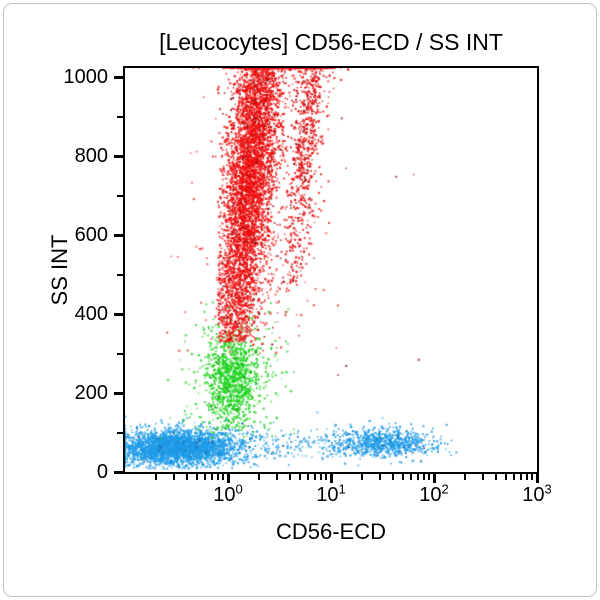 The width and height of the screenshot is (600, 600). Describe the element at coordinates (91, 314) in the screenshot. I see `y-tick-label: 400` at that location.